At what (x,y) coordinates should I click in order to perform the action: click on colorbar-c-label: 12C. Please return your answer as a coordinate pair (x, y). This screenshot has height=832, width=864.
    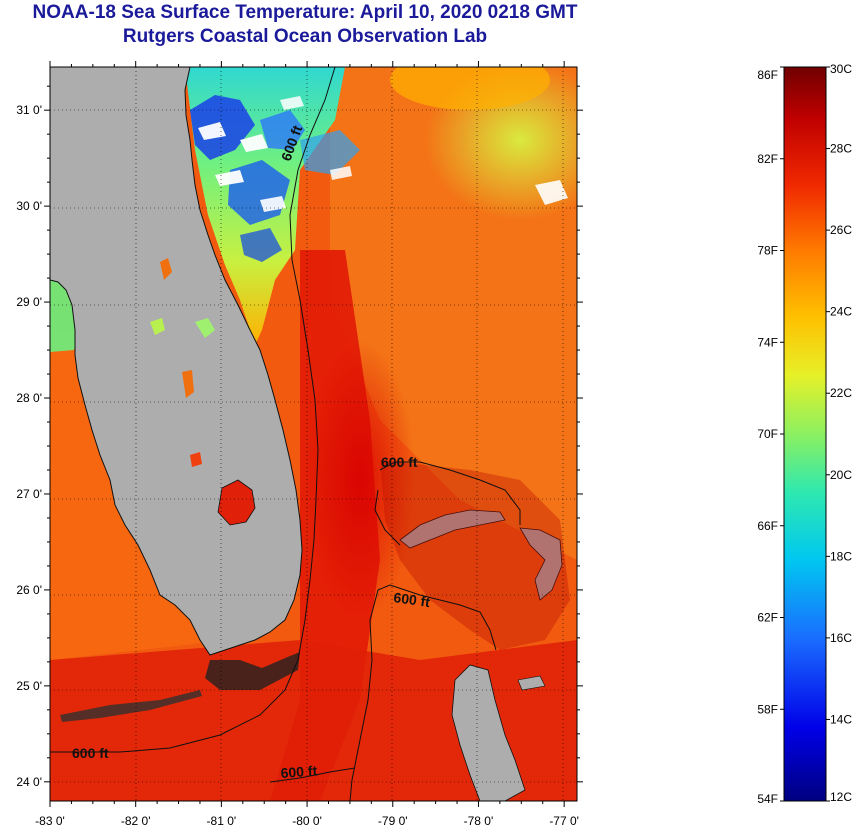
    Looking at the image, I should click on (841, 797).